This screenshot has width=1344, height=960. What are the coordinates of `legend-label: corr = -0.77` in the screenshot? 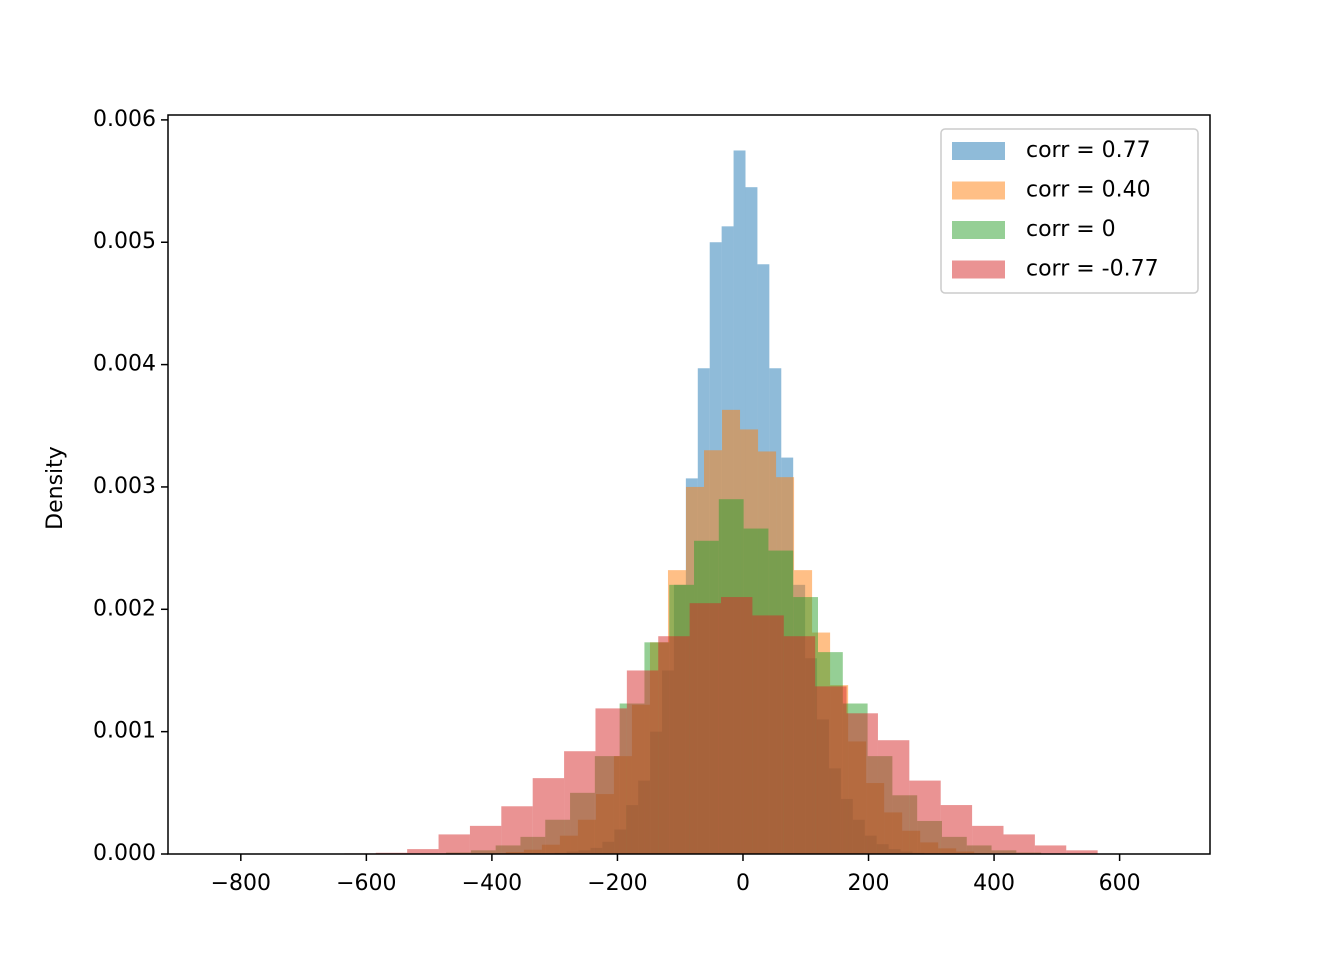 It's located at (1092, 269).